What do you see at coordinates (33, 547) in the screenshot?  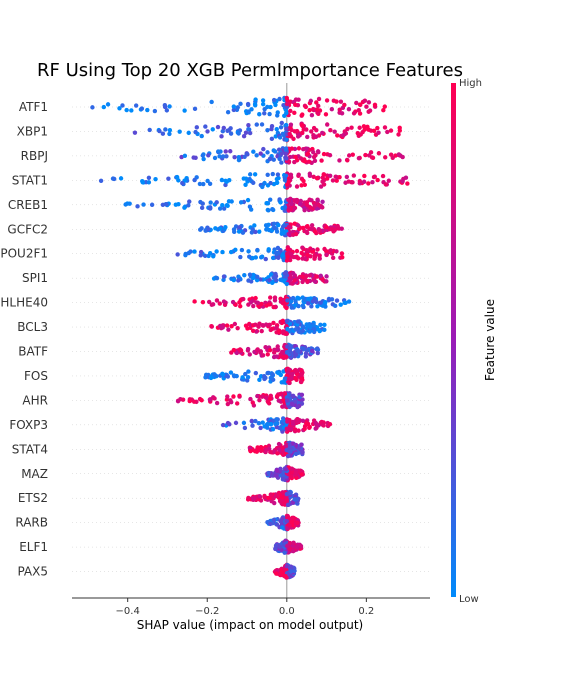 I see `feature-label: ELF1` at bounding box center [33, 547].